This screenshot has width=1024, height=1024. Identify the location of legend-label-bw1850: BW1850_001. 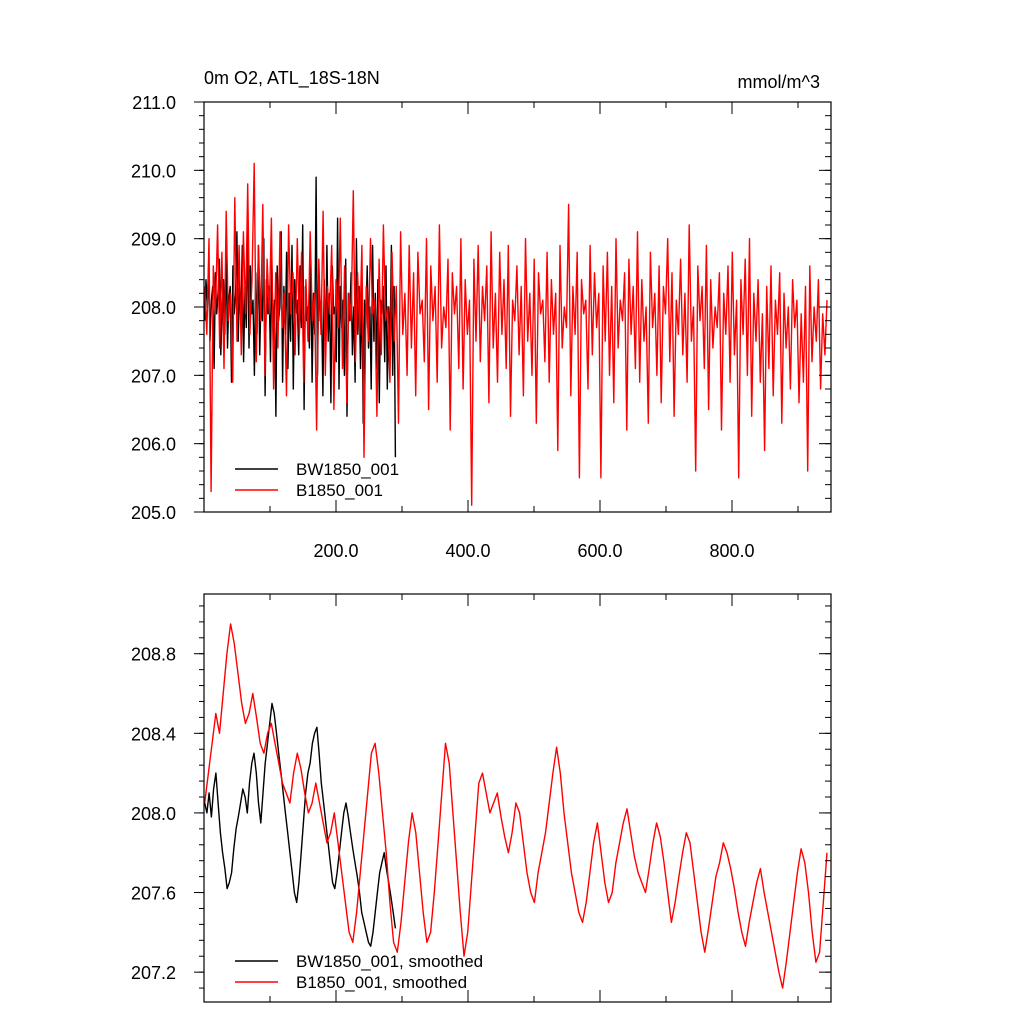
(347, 469).